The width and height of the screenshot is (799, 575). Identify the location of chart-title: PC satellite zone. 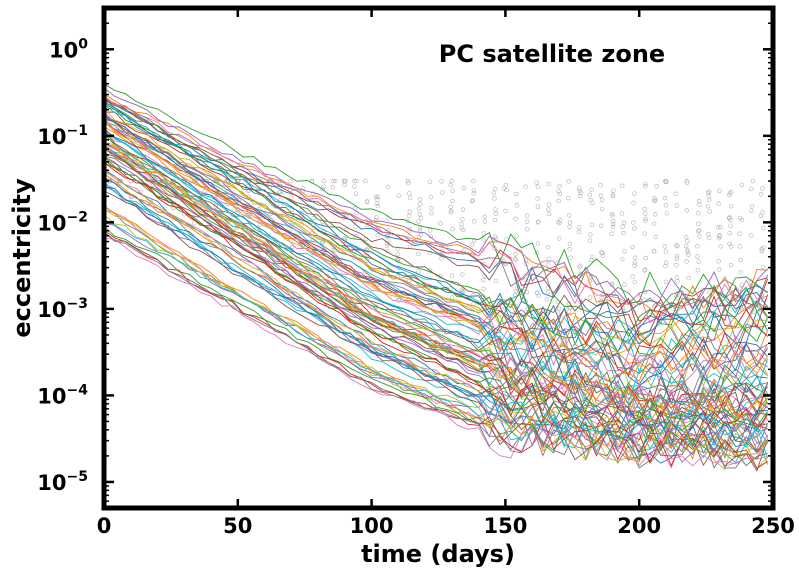
(552, 54).